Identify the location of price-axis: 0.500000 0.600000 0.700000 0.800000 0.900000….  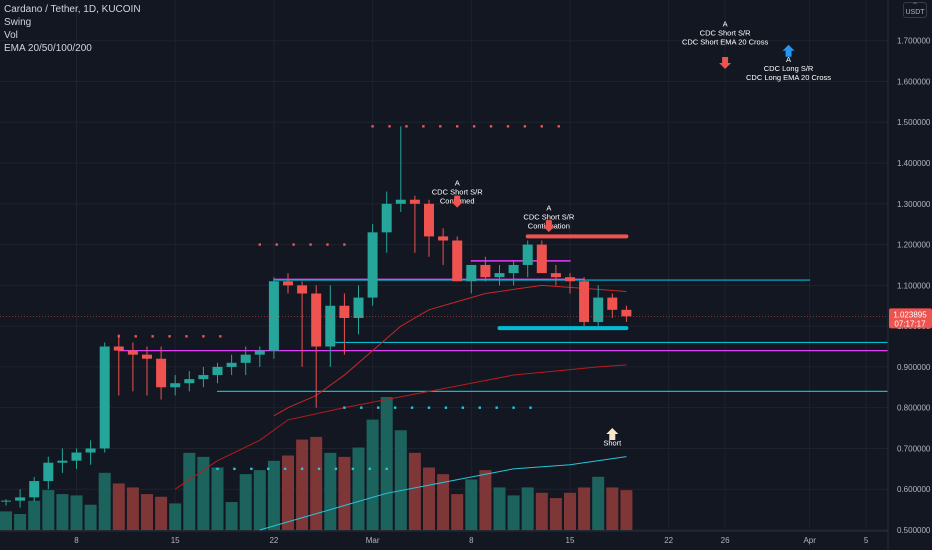
(909, 275).